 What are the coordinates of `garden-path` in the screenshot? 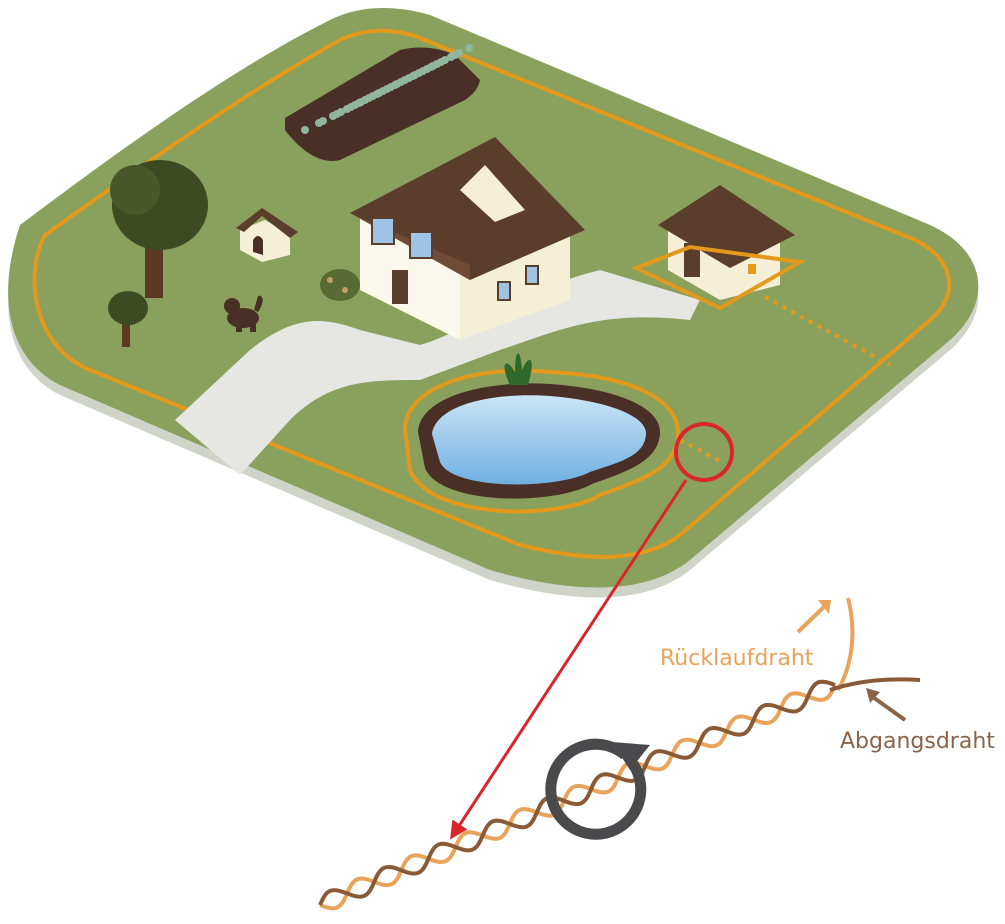 It's located at (437, 372).